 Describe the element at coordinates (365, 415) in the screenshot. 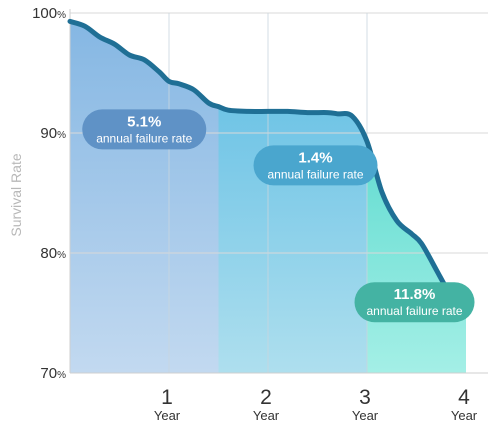

I see `x-tick-sublabel-3: Year` at that location.